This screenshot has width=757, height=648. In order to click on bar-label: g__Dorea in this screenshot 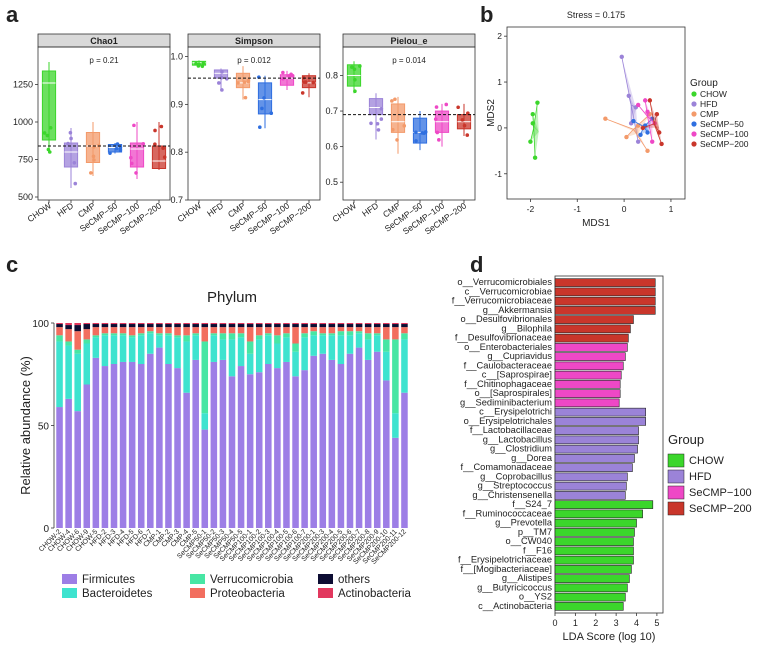, I will do `click(532, 458)`.